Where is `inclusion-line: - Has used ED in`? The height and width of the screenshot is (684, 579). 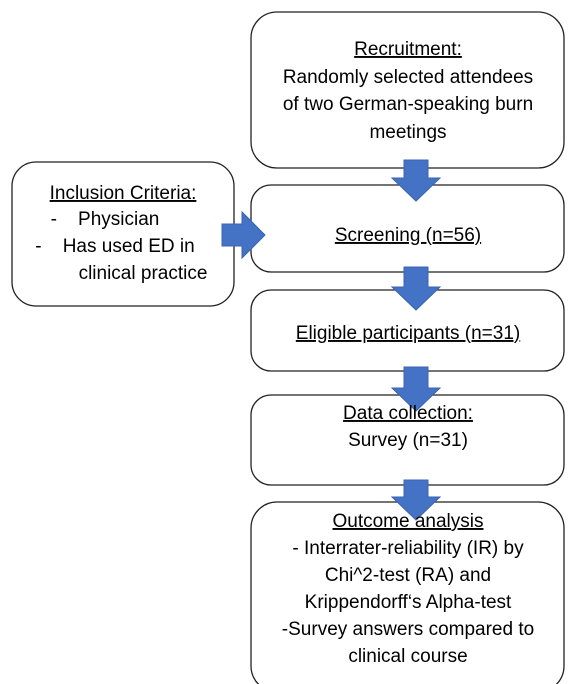
inclusion-line: - Has used ED in is located at coordinates (114, 246).